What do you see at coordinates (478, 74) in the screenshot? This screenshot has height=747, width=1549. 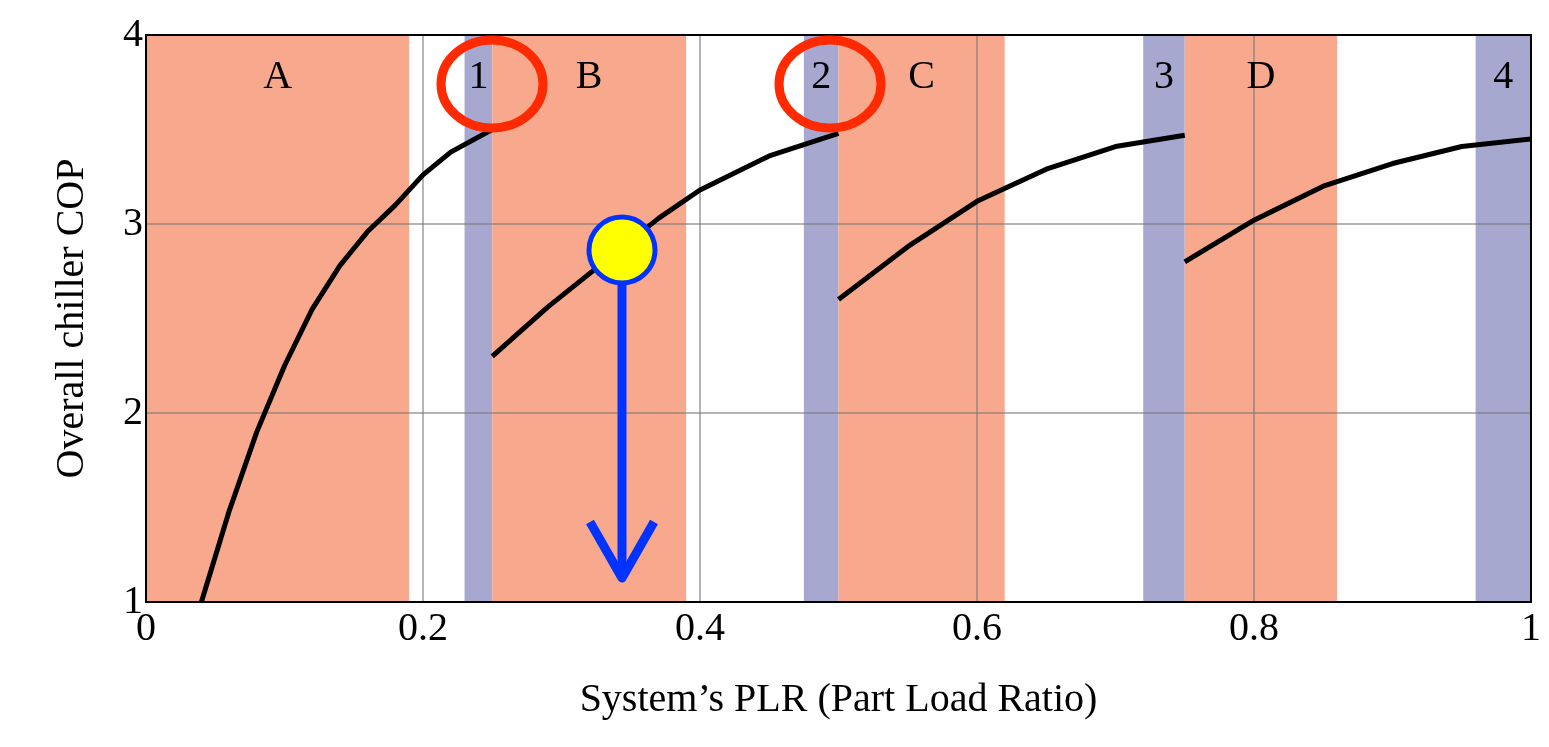 I see `band-label: 1` at bounding box center [478, 74].